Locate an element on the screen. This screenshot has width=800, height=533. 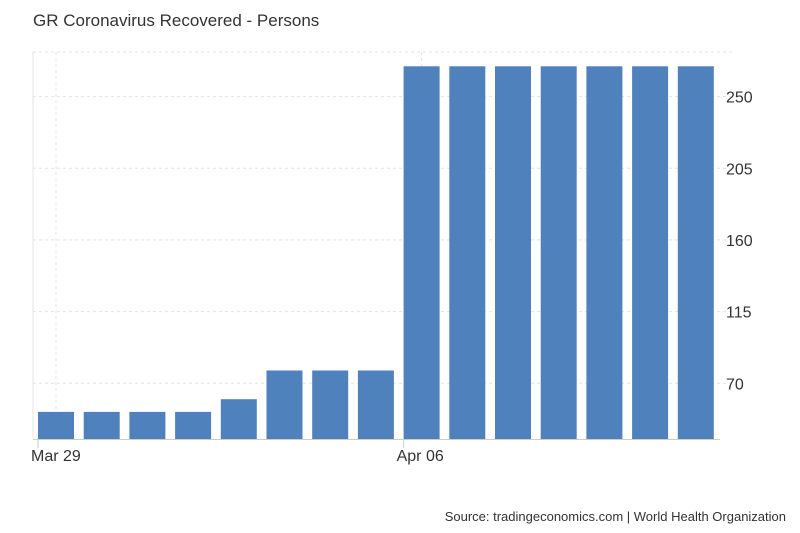
y-tick-labels: 70 115 160 205 250 is located at coordinates (739, 242).